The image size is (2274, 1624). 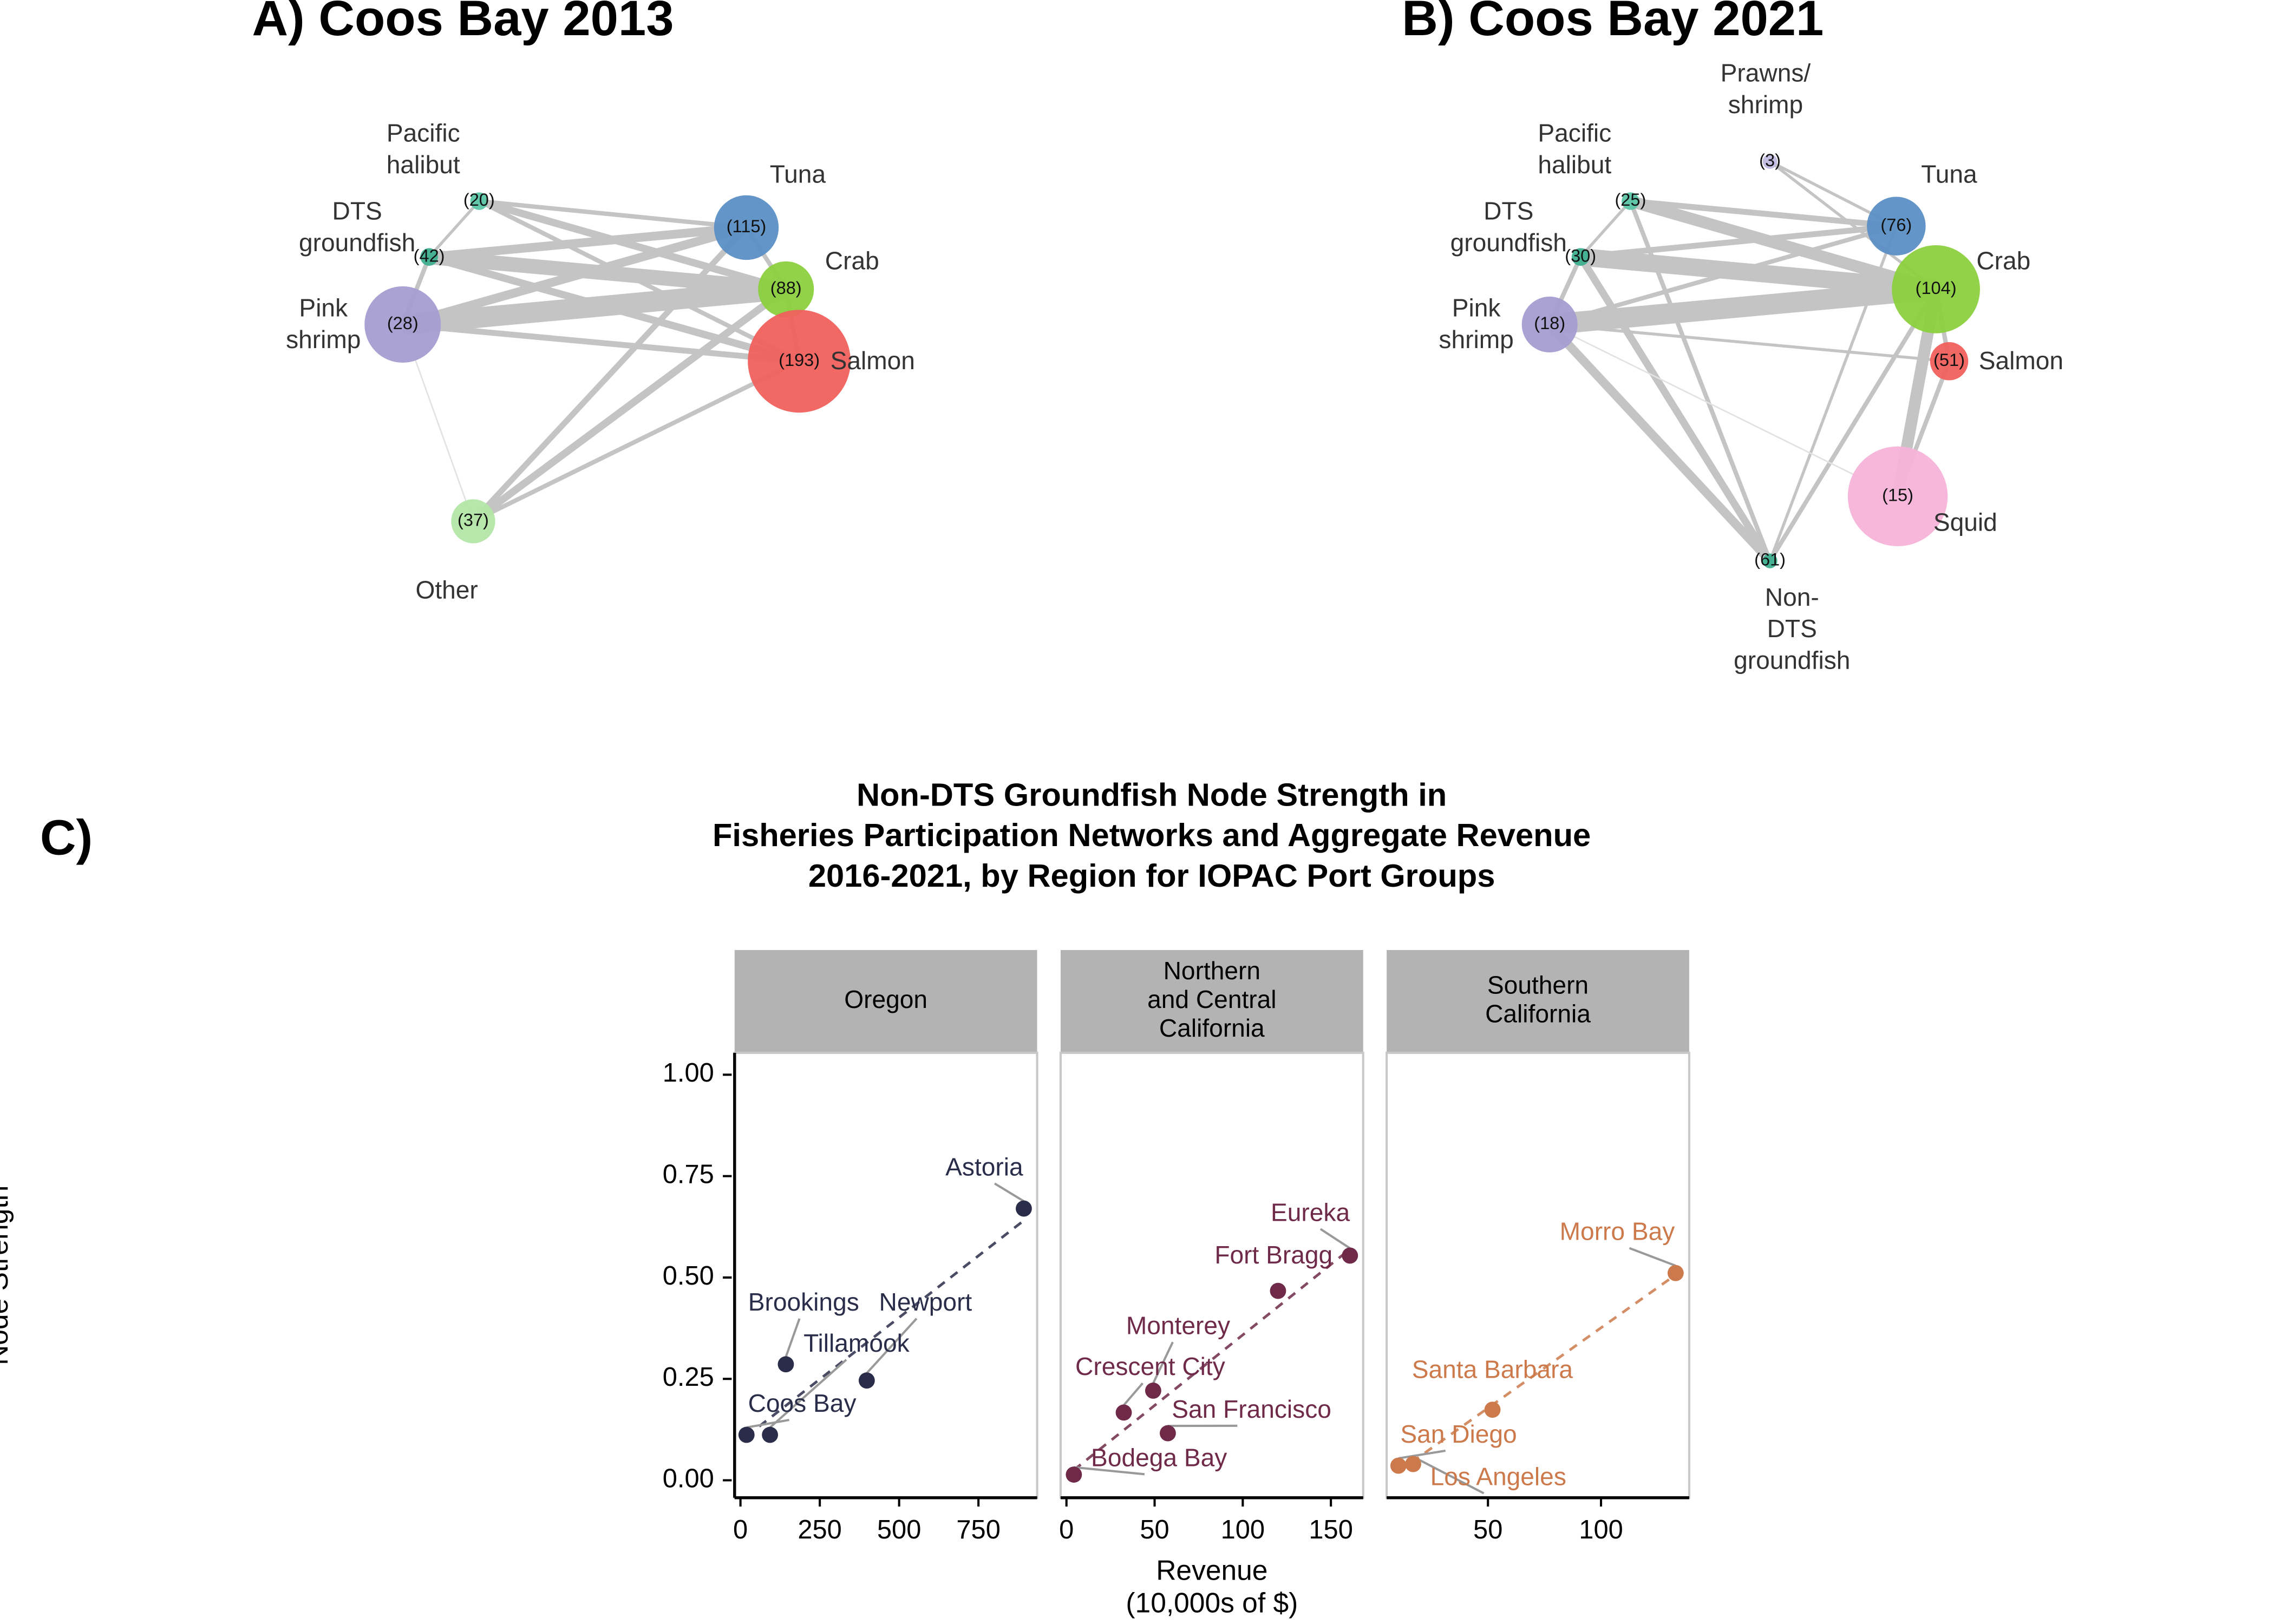 What do you see at coordinates (1937, 288) in the screenshot?
I see `node-value-label: (104)` at bounding box center [1937, 288].